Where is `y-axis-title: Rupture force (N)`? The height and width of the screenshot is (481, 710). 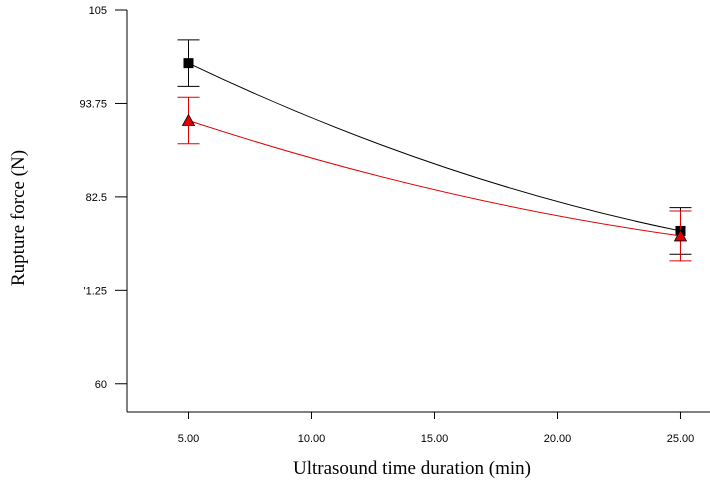
y-axis-title: Rupture force (N) is located at coordinates (18, 218).